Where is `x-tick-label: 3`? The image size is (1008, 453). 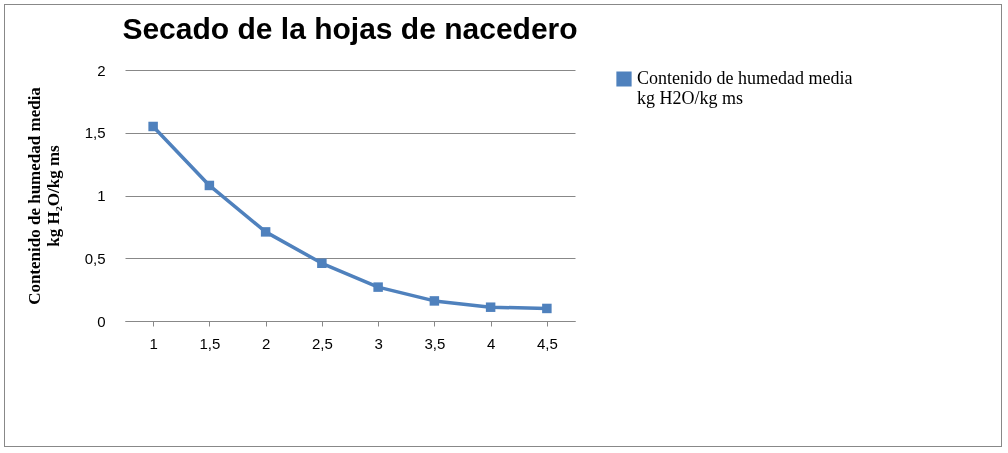 x-tick-label: 3 is located at coordinates (378, 343).